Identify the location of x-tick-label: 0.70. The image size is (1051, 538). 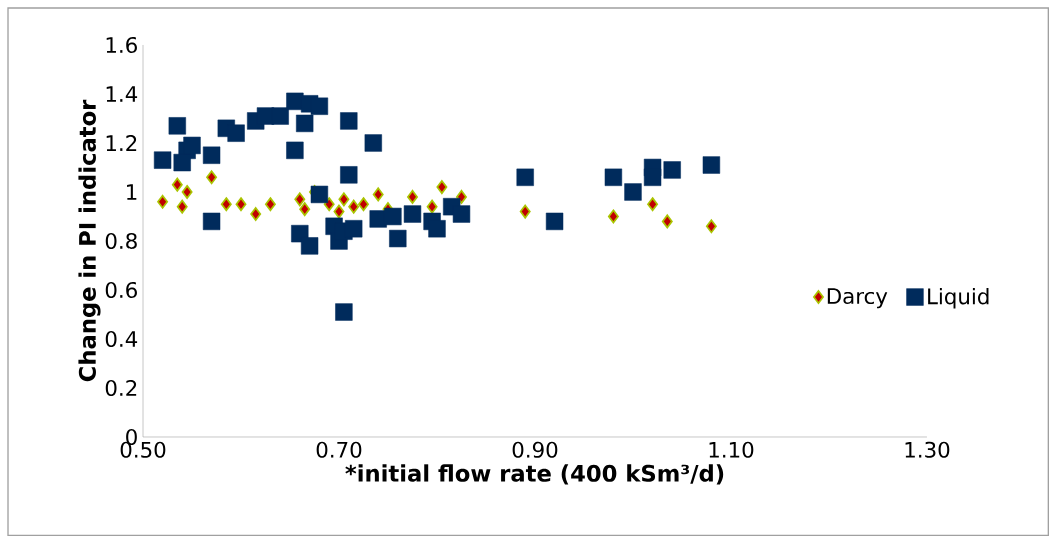
(339, 449).